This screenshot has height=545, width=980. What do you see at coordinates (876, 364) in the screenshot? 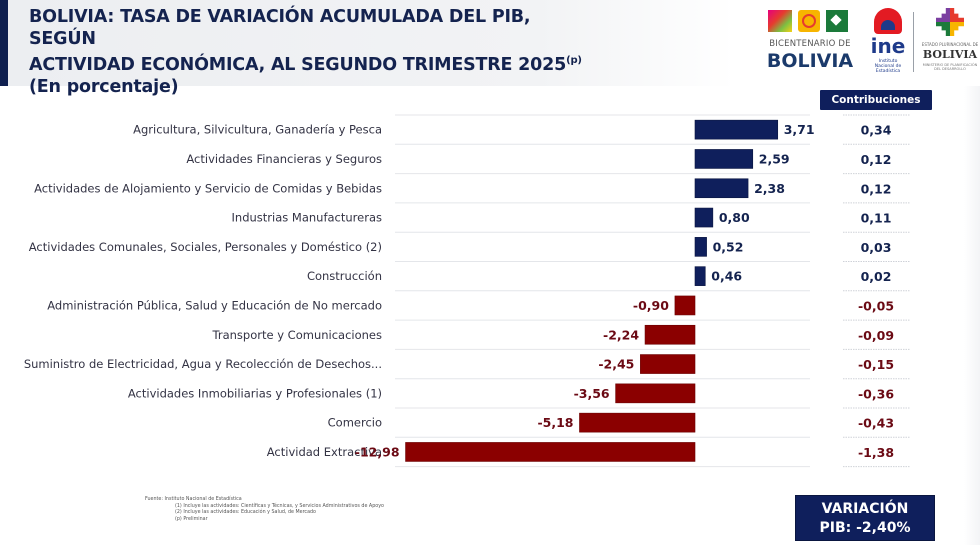
I see `contribution-label: -0,15` at bounding box center [876, 364].